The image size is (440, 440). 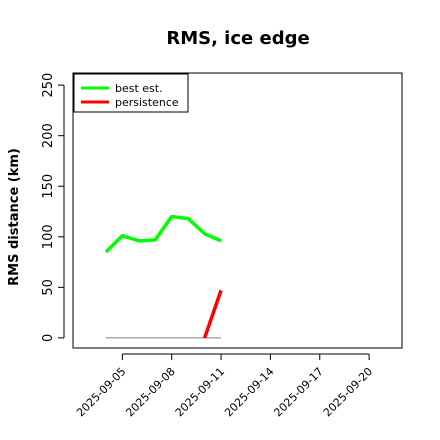 I want to click on series-line-best-est, so click(x=163, y=234).